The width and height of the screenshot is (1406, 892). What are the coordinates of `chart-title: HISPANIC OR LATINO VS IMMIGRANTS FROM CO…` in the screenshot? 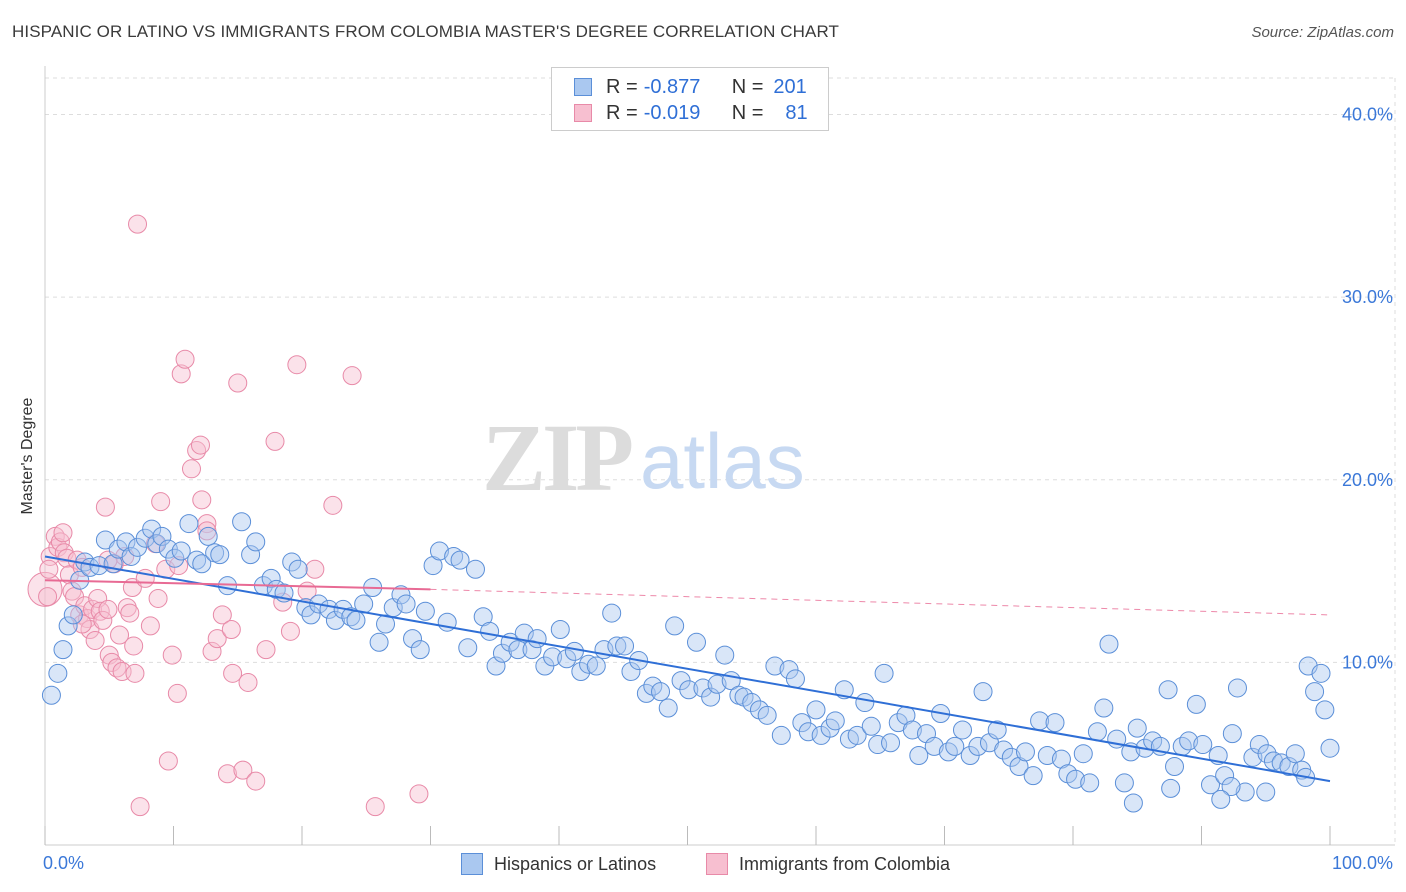 It's located at (426, 31).